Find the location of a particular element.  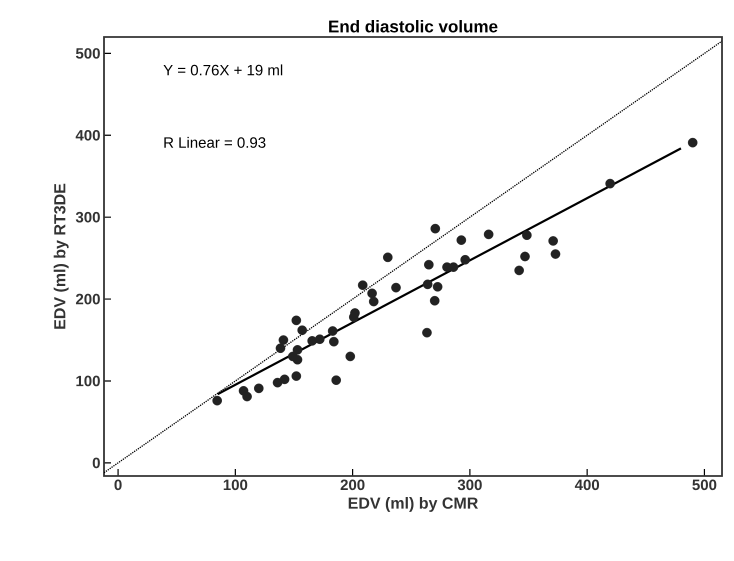

y-tick-label: 400 is located at coordinates (88, 135).